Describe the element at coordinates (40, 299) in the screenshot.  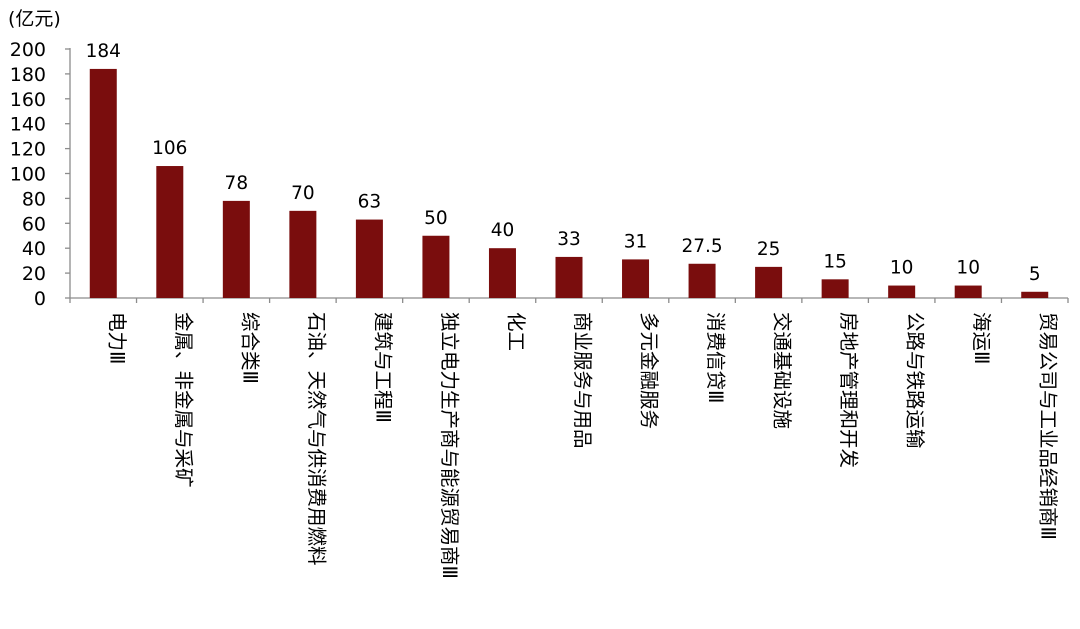
I see `y-tick-label: 0` at that location.